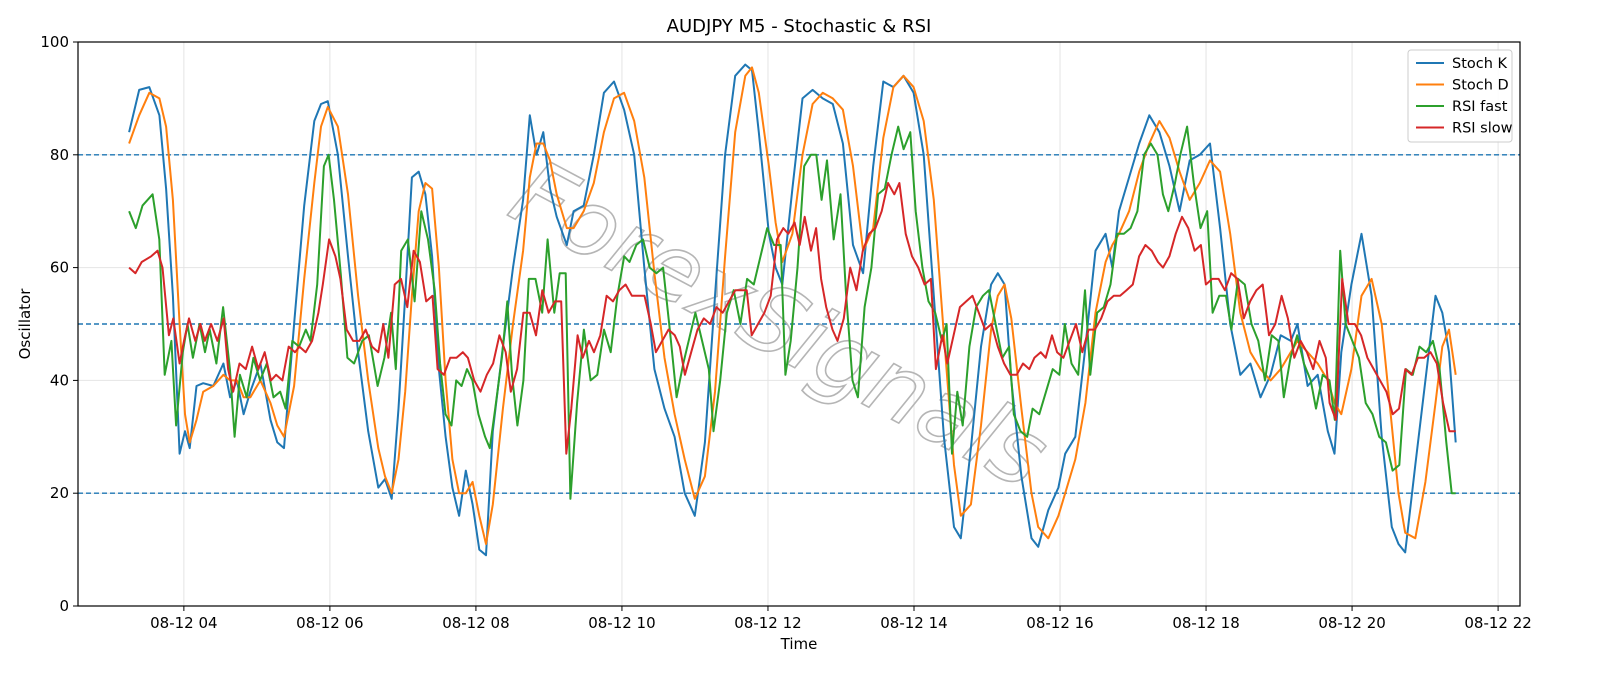 This screenshot has width=1600, height=690. What do you see at coordinates (1482, 129) in the screenshot?
I see `legend-label: RSI slow` at bounding box center [1482, 129].